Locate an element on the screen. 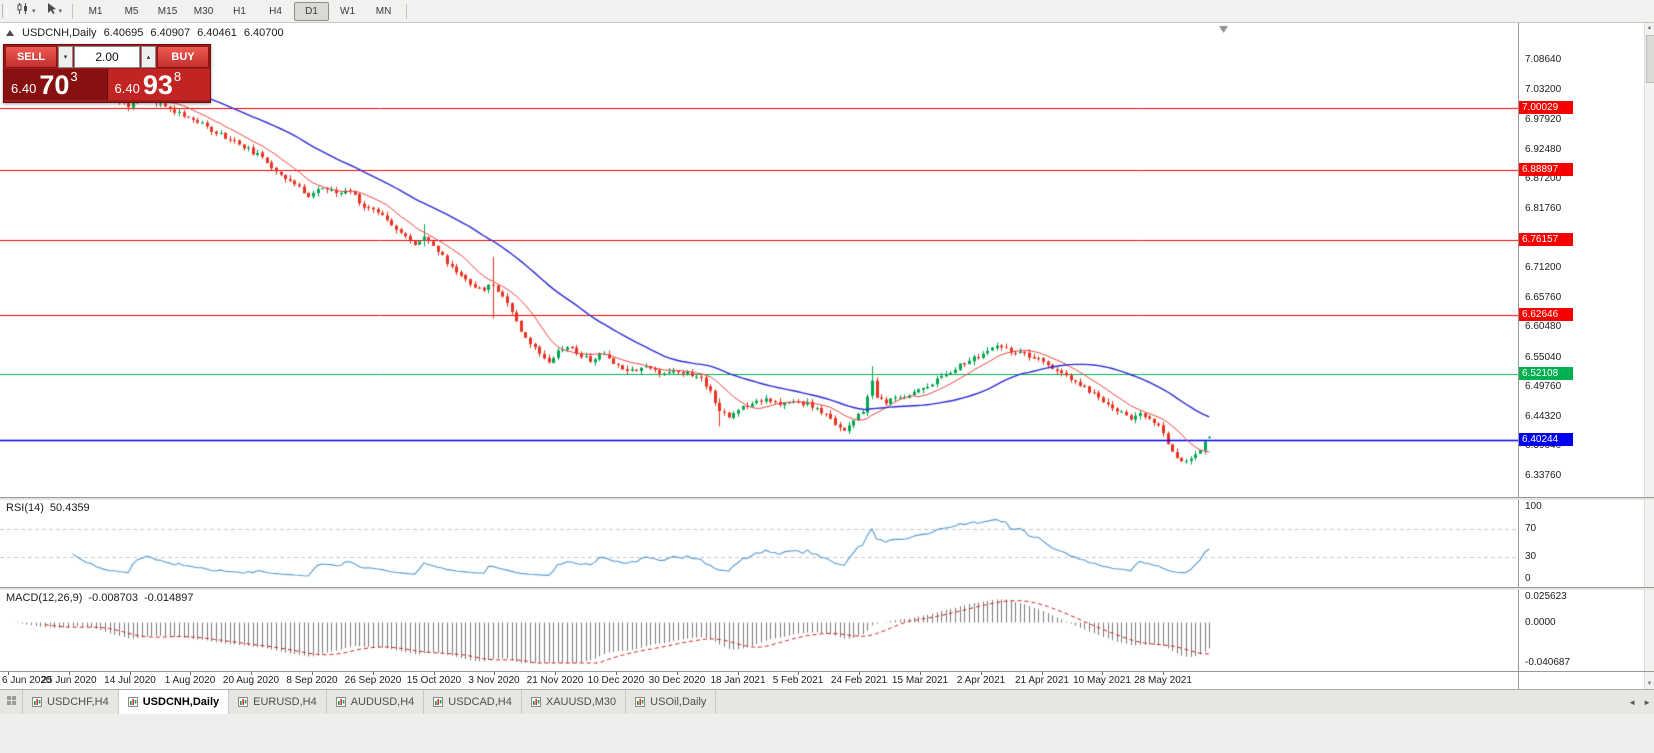 The height and width of the screenshot is (753, 1654). level-price-tag: 6.52108 is located at coordinates (1546, 373).